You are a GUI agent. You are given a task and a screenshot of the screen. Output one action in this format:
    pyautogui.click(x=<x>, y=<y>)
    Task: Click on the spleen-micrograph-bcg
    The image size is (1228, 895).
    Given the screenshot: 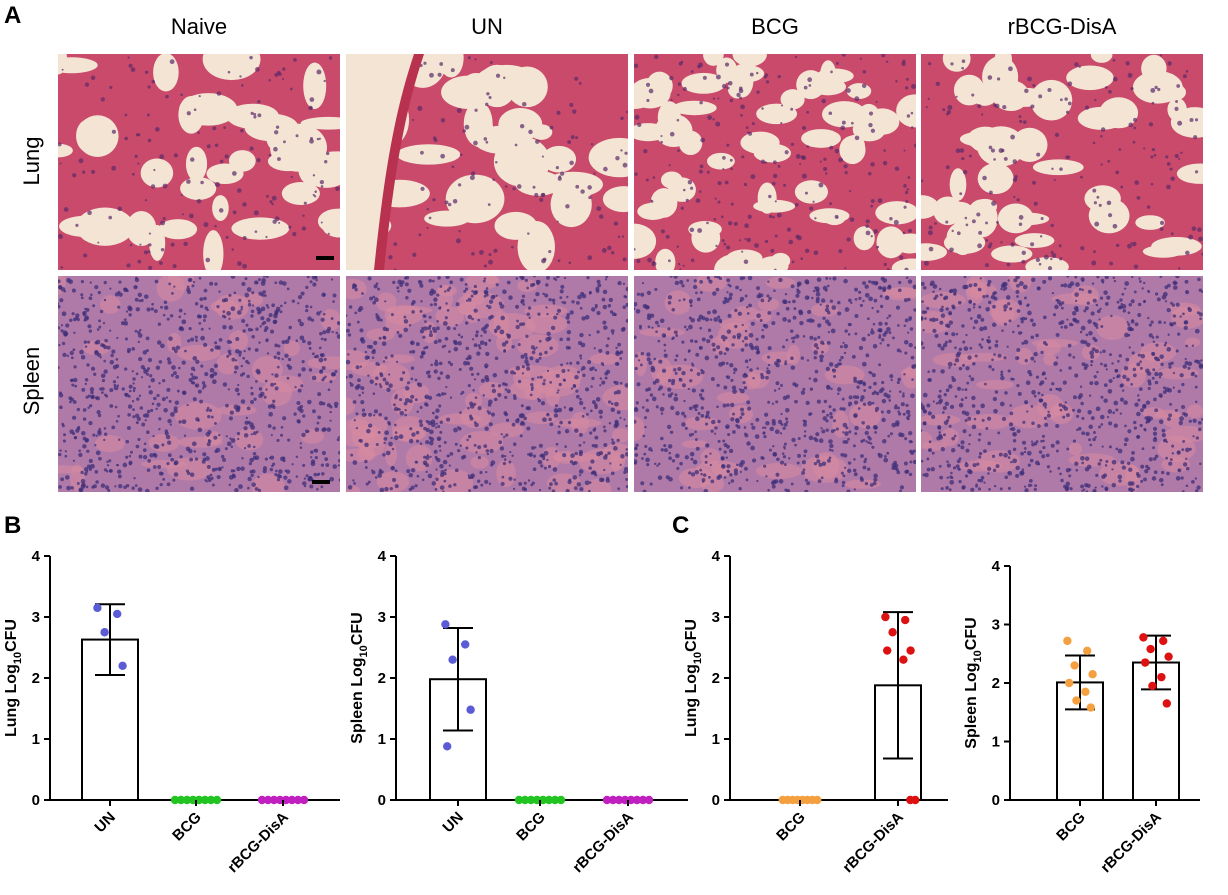 What is the action you would take?
    pyautogui.click(x=775, y=384)
    